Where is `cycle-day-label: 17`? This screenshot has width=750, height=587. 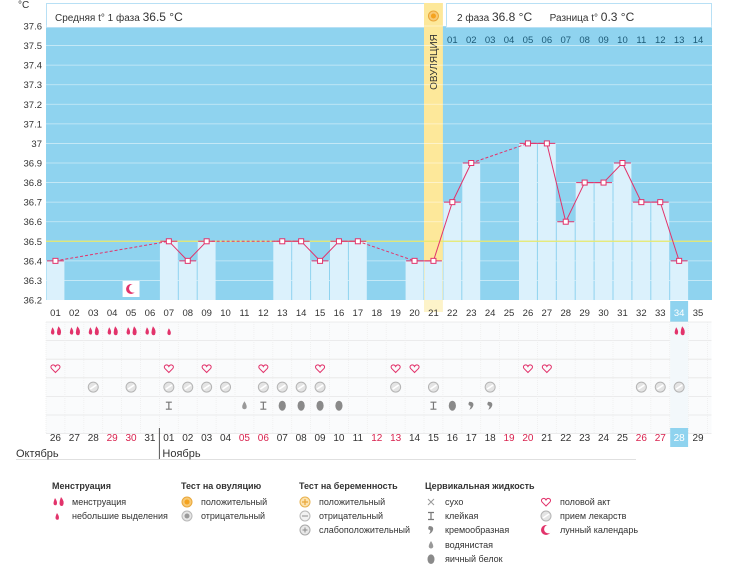
cycle-day-label: 17 is located at coordinates (358, 313).